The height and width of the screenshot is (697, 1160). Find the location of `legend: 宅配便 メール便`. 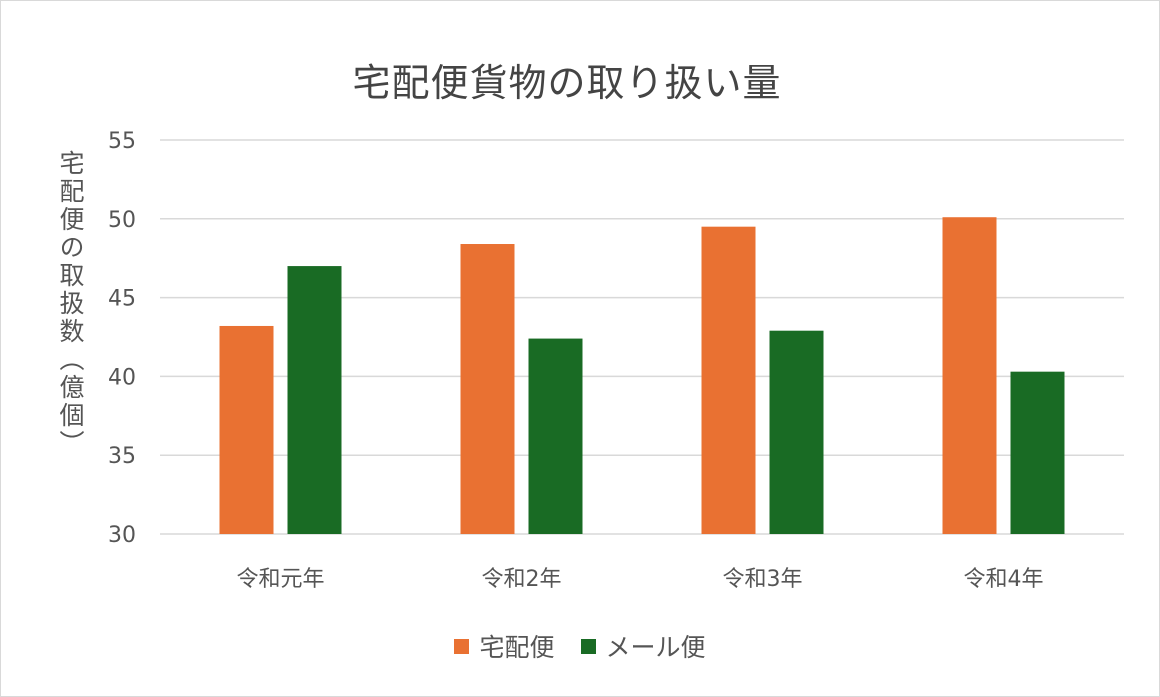

legend: 宅配便 メール便 is located at coordinates (580, 646).